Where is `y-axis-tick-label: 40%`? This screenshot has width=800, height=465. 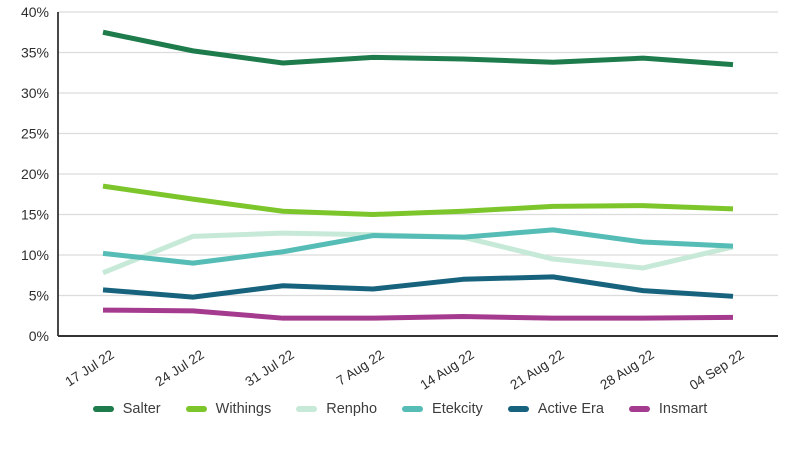 y-axis-tick-label: 40% is located at coordinates (35, 12).